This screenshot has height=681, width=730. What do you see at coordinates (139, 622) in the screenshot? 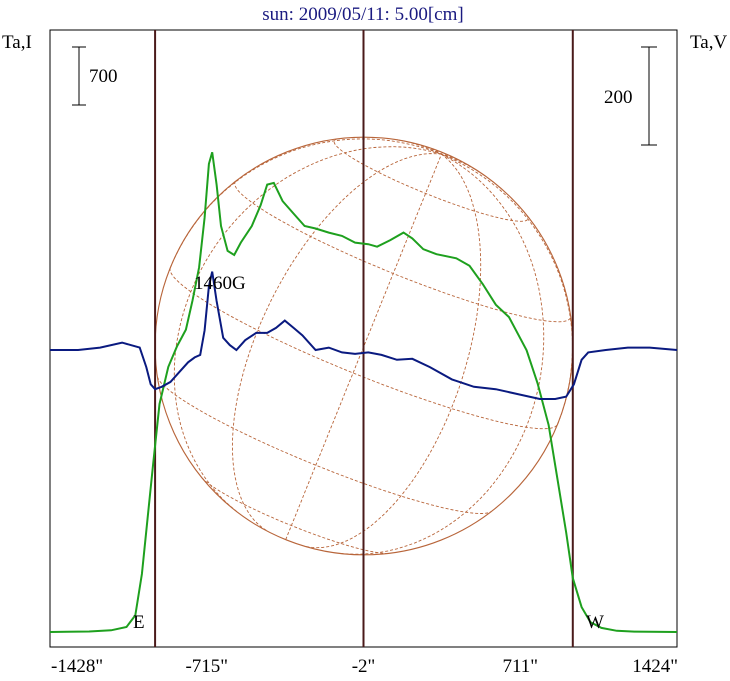
I see `east-limb-label: E` at bounding box center [139, 622].